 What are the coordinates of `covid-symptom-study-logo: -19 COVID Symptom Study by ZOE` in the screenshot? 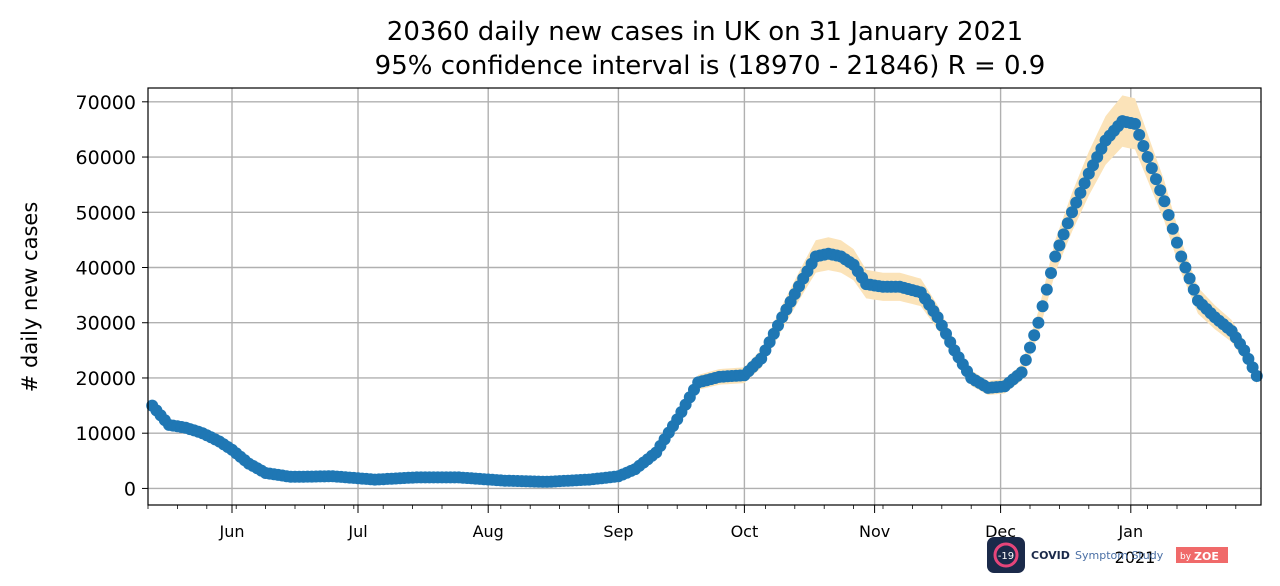 It's located at (1107, 555).